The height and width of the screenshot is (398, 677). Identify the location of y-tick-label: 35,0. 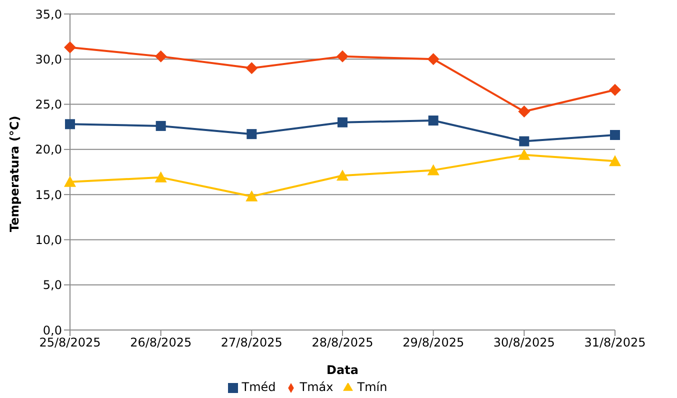
(48, 14).